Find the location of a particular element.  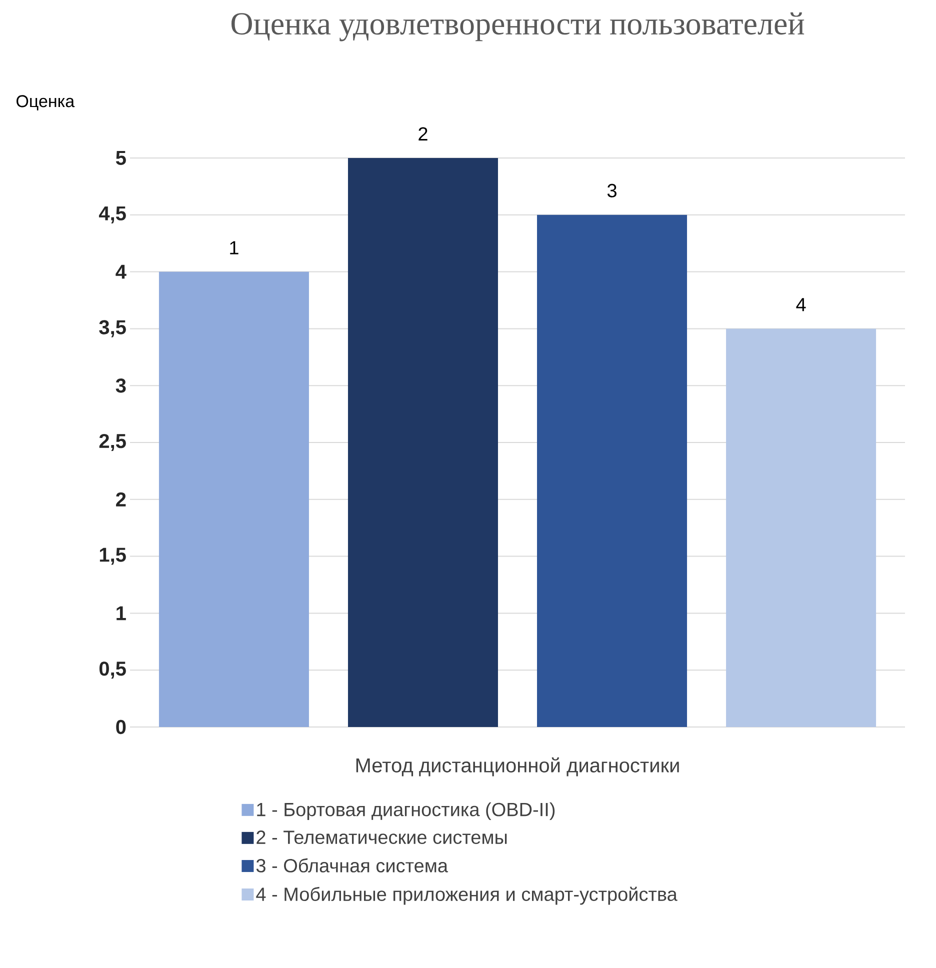

legend-label: 3 - Облачная система is located at coordinates (352, 865).